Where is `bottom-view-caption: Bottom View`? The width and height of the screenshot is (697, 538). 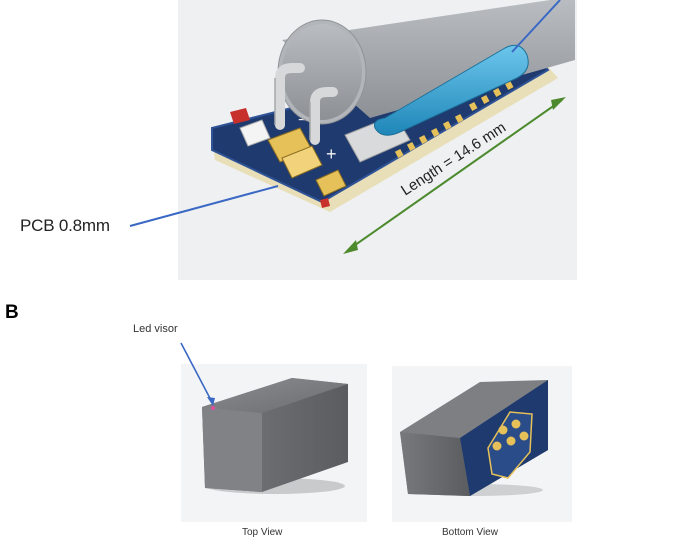 bottom-view-caption: Bottom View is located at coordinates (470, 532).